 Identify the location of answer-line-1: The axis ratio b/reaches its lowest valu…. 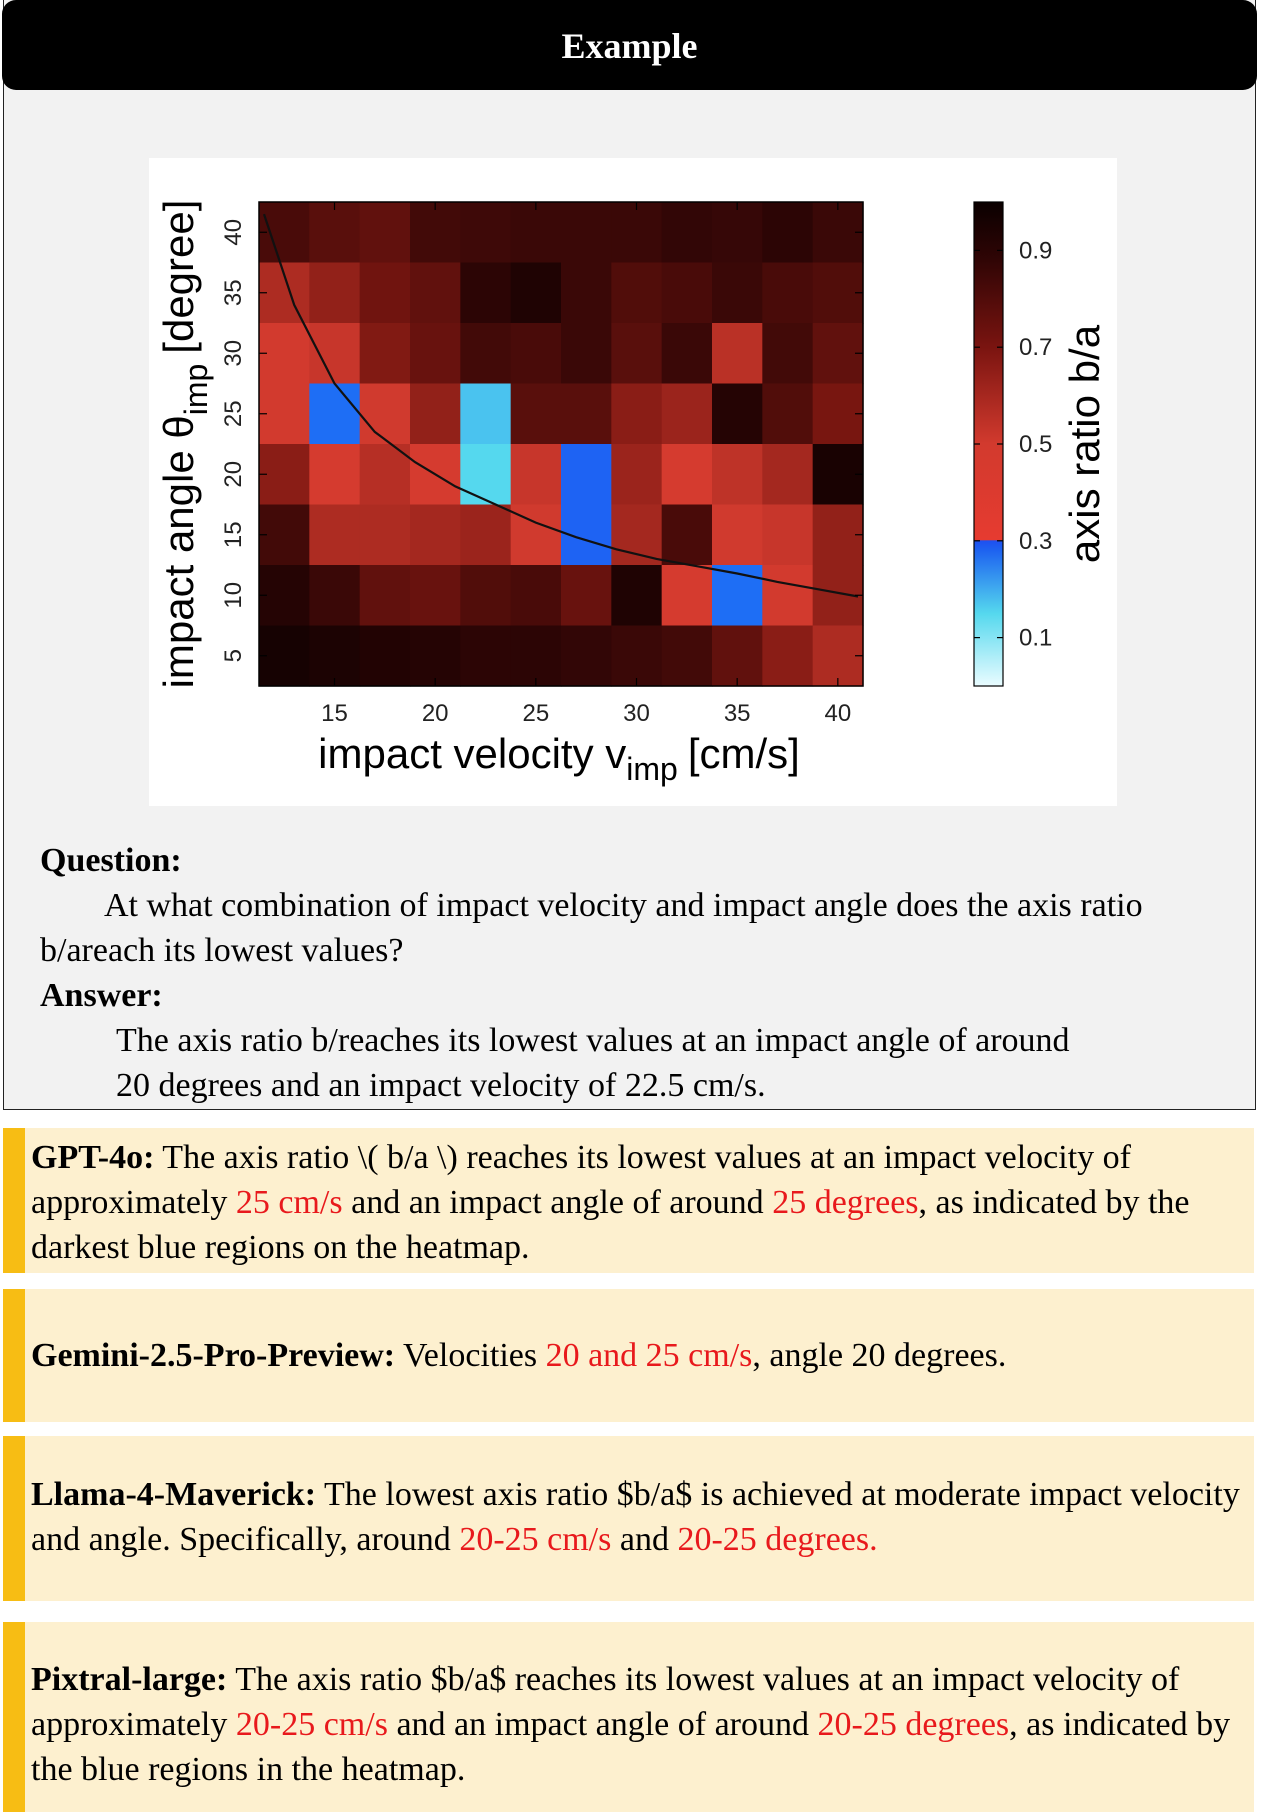
(593, 1040).